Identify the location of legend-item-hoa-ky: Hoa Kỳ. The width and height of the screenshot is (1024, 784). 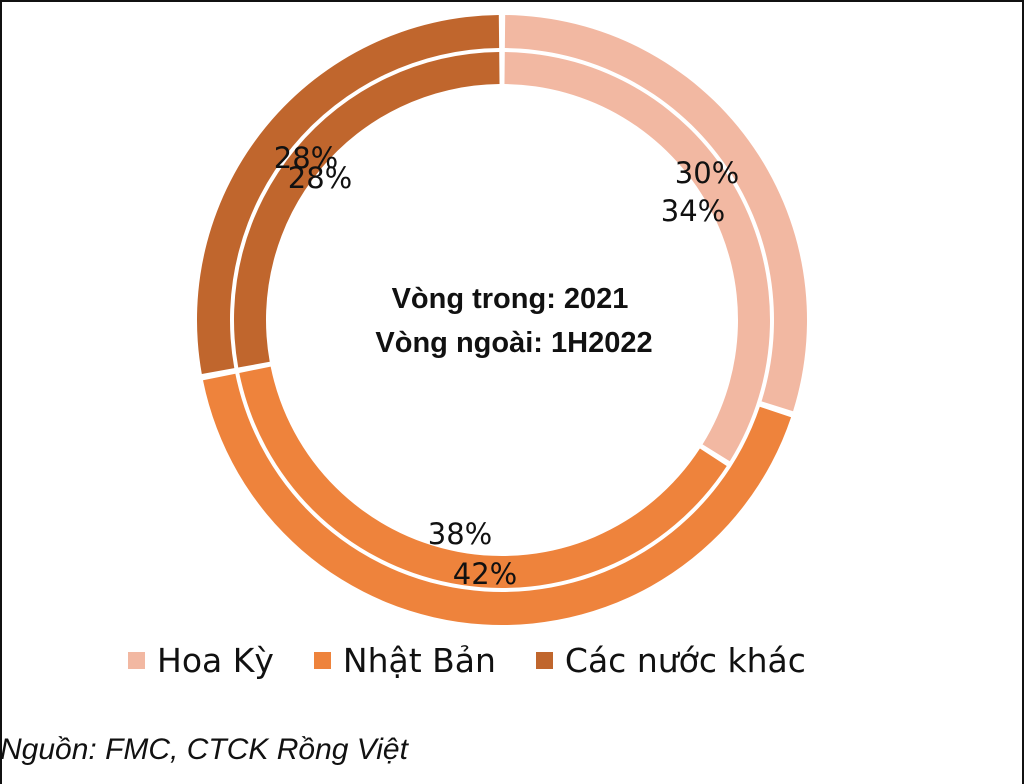
(201, 660).